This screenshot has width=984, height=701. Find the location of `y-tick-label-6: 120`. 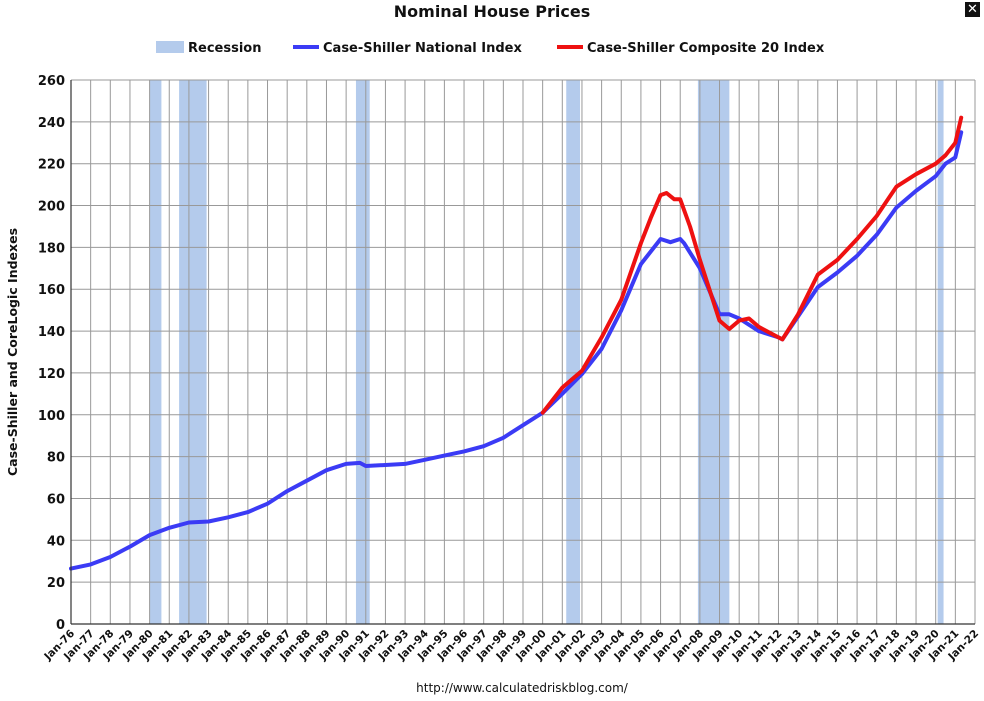

y-tick-label-6: 120 is located at coordinates (51, 374).